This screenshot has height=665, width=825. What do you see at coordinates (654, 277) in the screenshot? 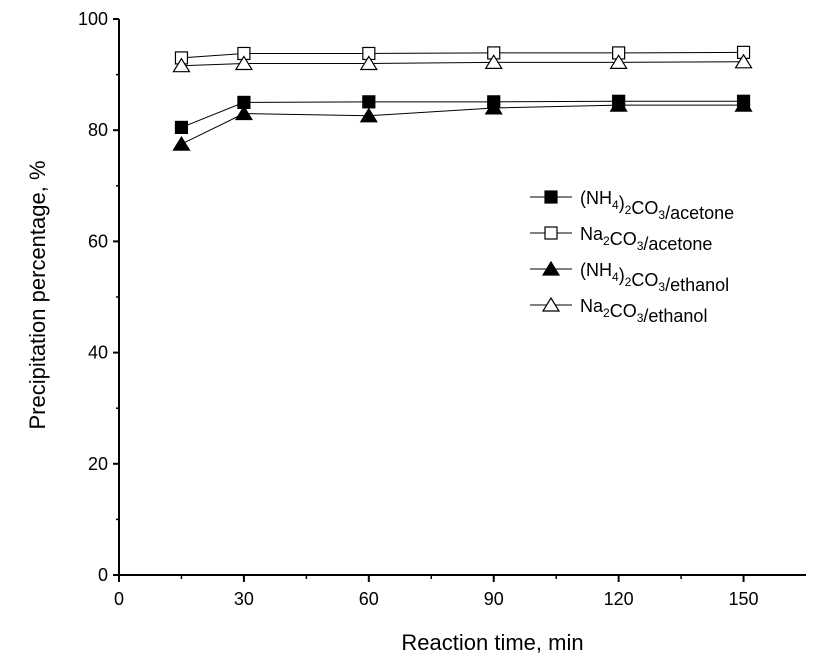
I see `legend-label: (NH4)2CO3/ethanol` at bounding box center [654, 277].